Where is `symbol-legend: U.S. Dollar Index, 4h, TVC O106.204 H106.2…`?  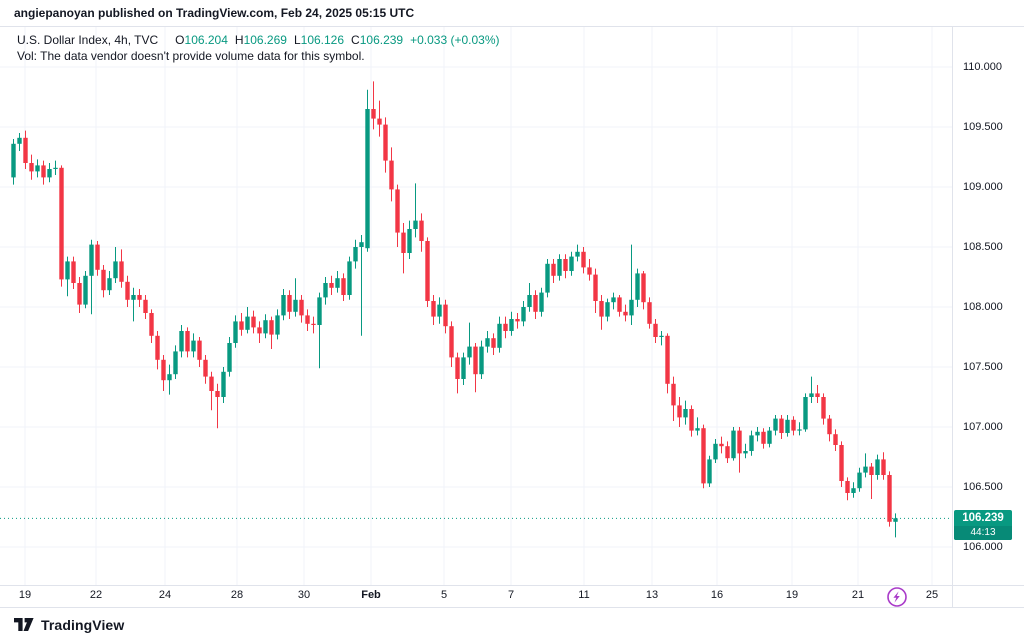 symbol-legend: U.S. Dollar Index, 4h, TVC O106.204 H106.2… is located at coordinates (258, 40).